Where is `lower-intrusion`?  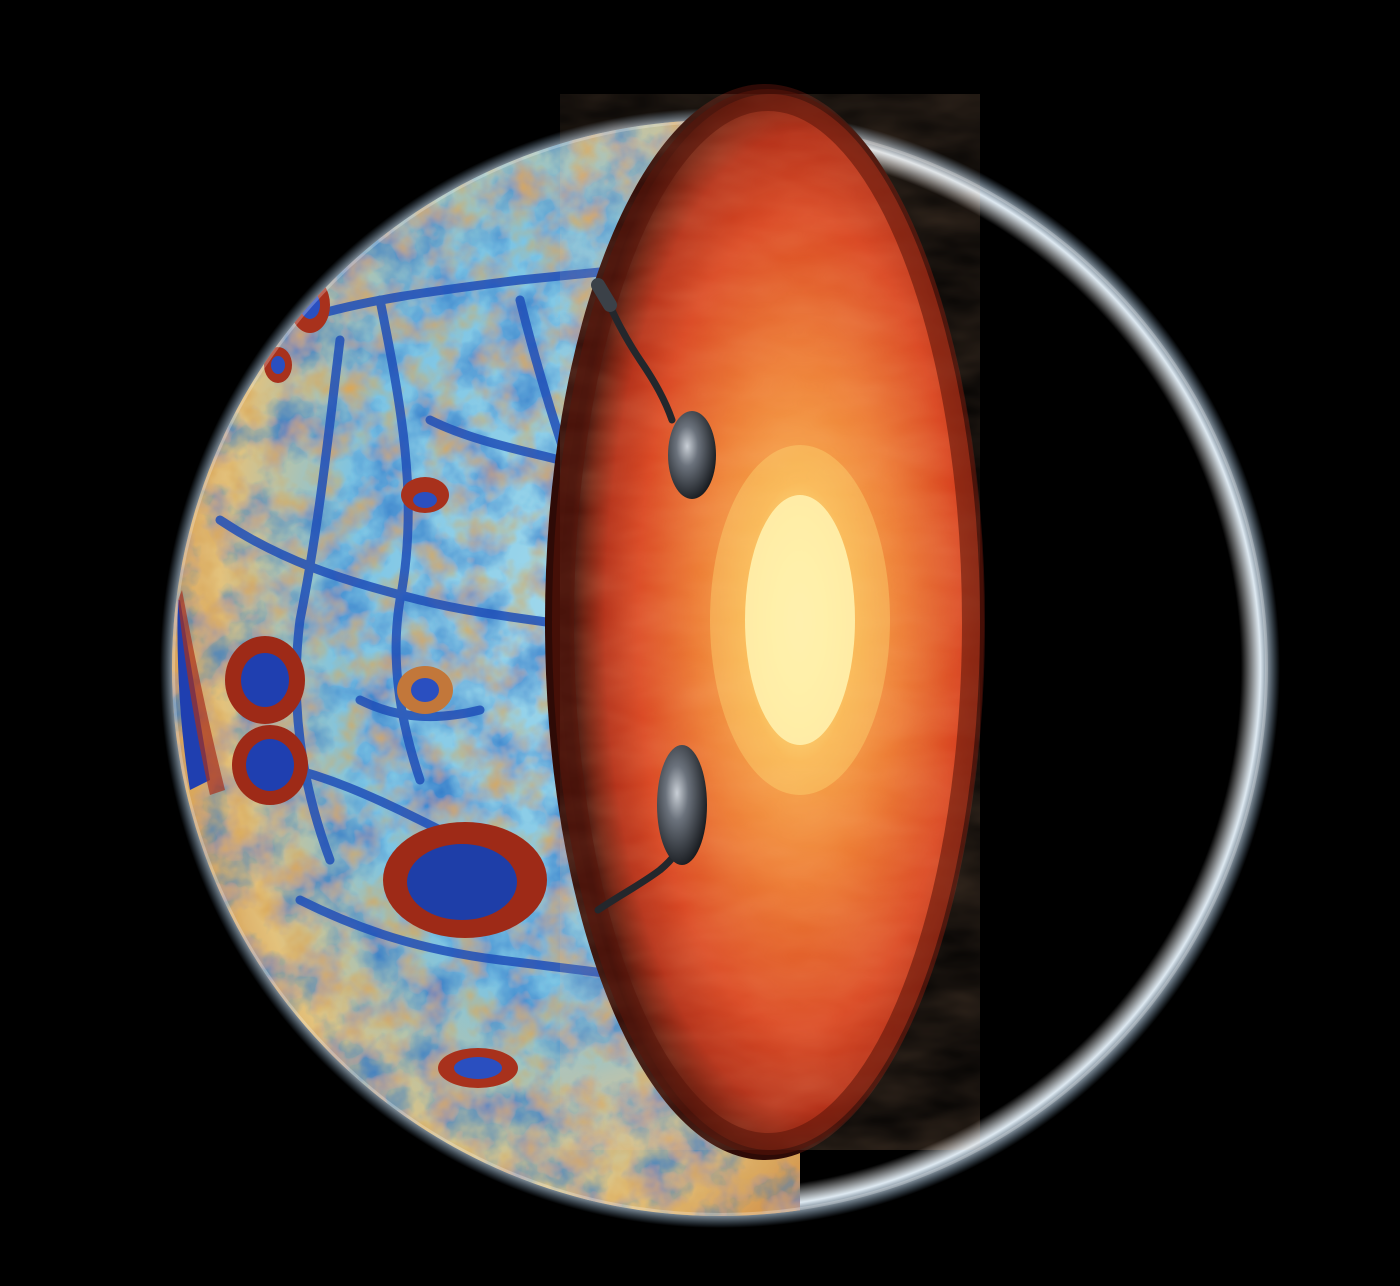
lower-intrusion is located at coordinates (650, 829).